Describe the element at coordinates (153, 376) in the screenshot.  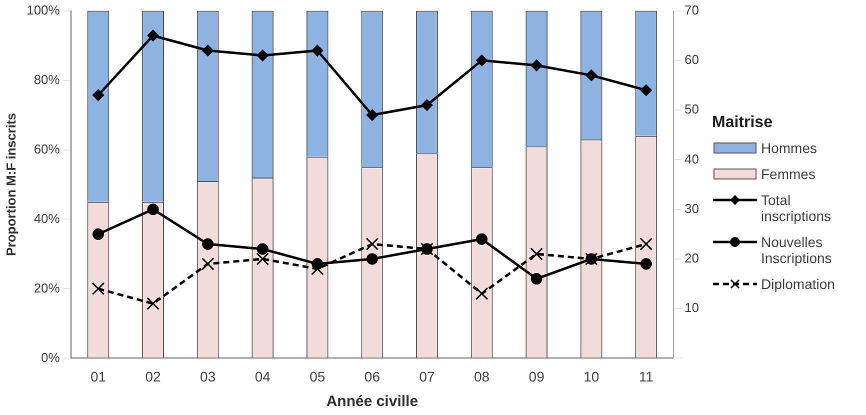
I see `x-tick-label: 02` at that location.